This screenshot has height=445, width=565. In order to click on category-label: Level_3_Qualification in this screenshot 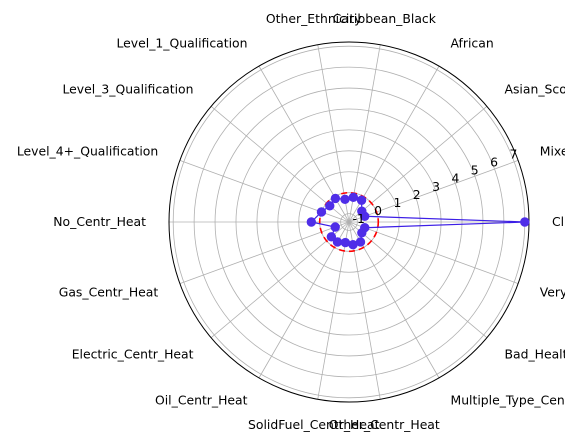, I will do `click(127, 89)`.